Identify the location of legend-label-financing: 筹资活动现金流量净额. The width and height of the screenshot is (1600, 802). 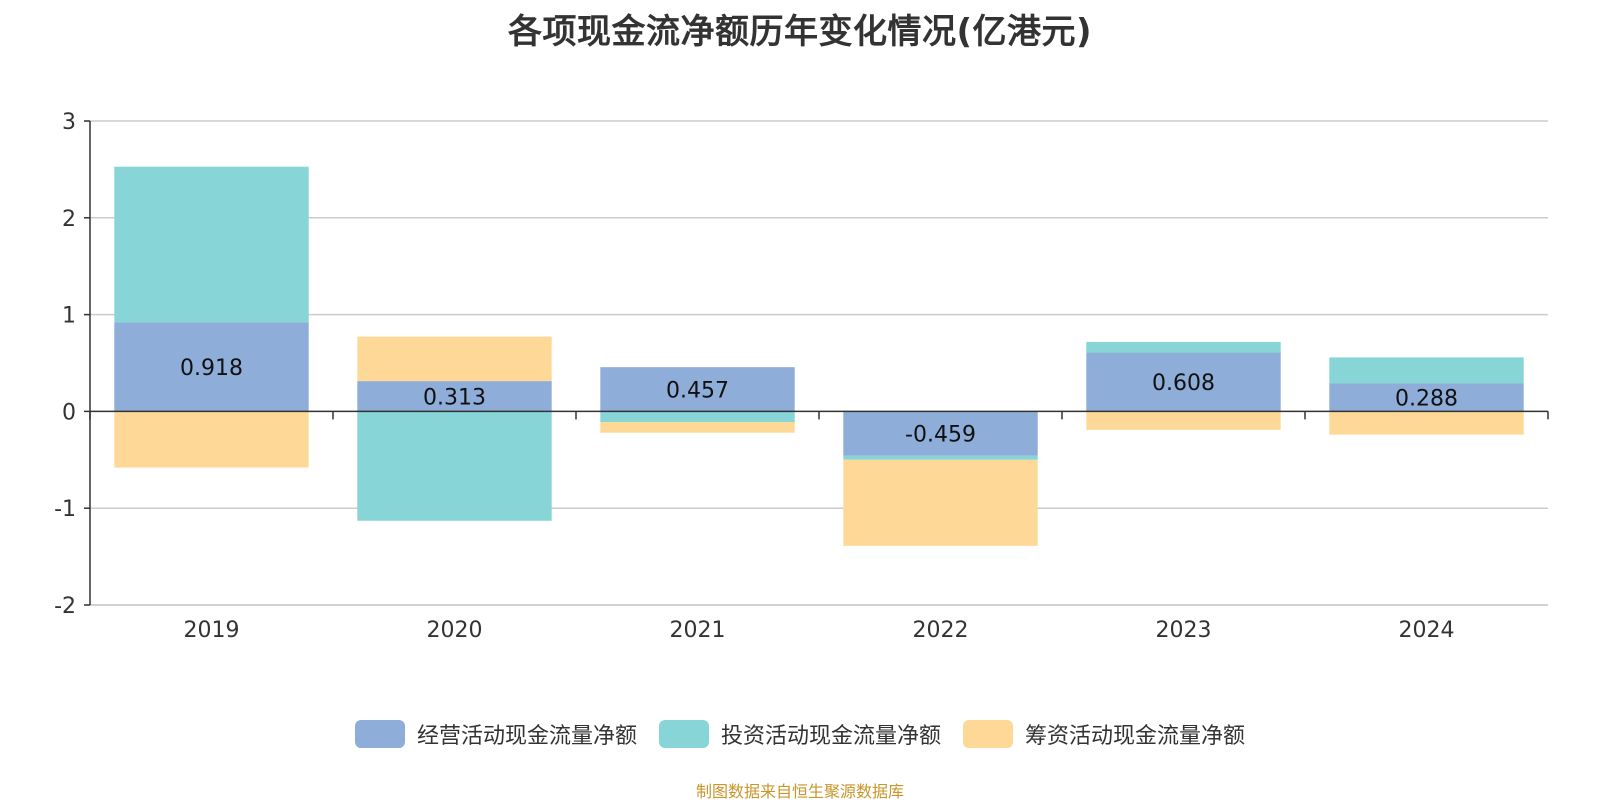
(1135, 736).